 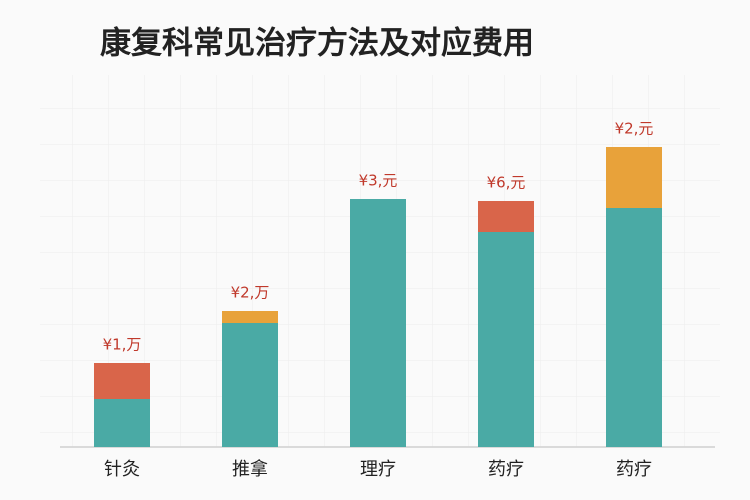 What do you see at coordinates (250, 469) in the screenshot?
I see `x-tick-label: 推拿` at bounding box center [250, 469].